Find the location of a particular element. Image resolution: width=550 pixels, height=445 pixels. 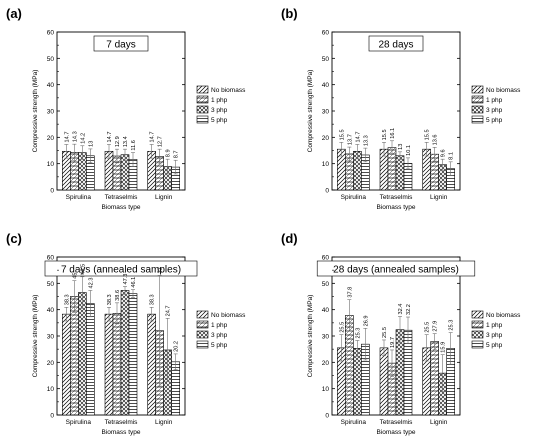

data-label: 32.2 is located at coordinates (409, 309).